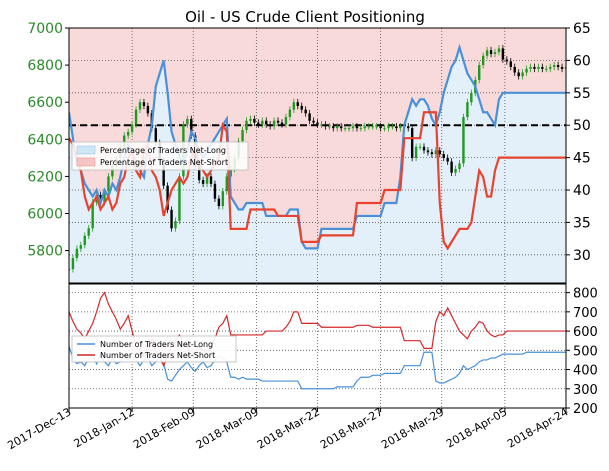 The image size is (609, 471). I want to click on bottom-tick-label: 400, so click(585, 371).